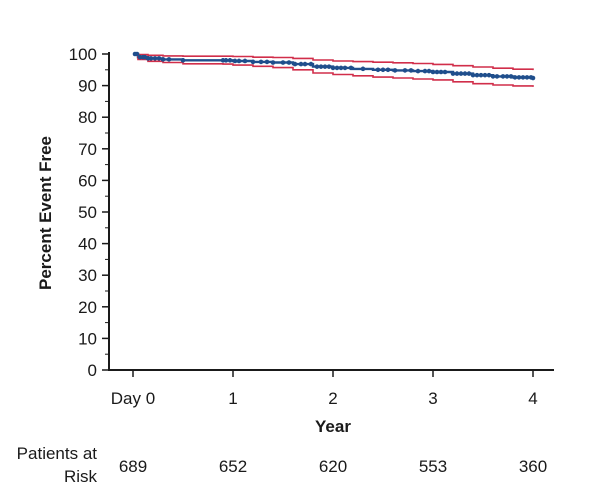 The image size is (607, 489). What do you see at coordinates (133, 398) in the screenshot?
I see `x-tick-label: Day 0` at bounding box center [133, 398].